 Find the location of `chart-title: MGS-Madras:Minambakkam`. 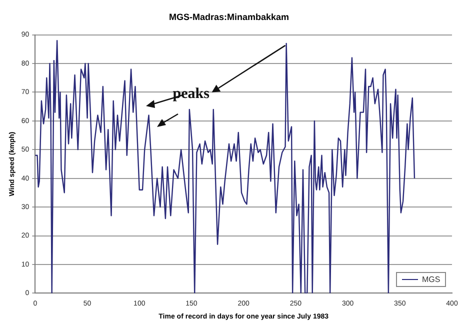

chart-title: MGS-Madras:Minambakkam is located at coordinates (229, 17).